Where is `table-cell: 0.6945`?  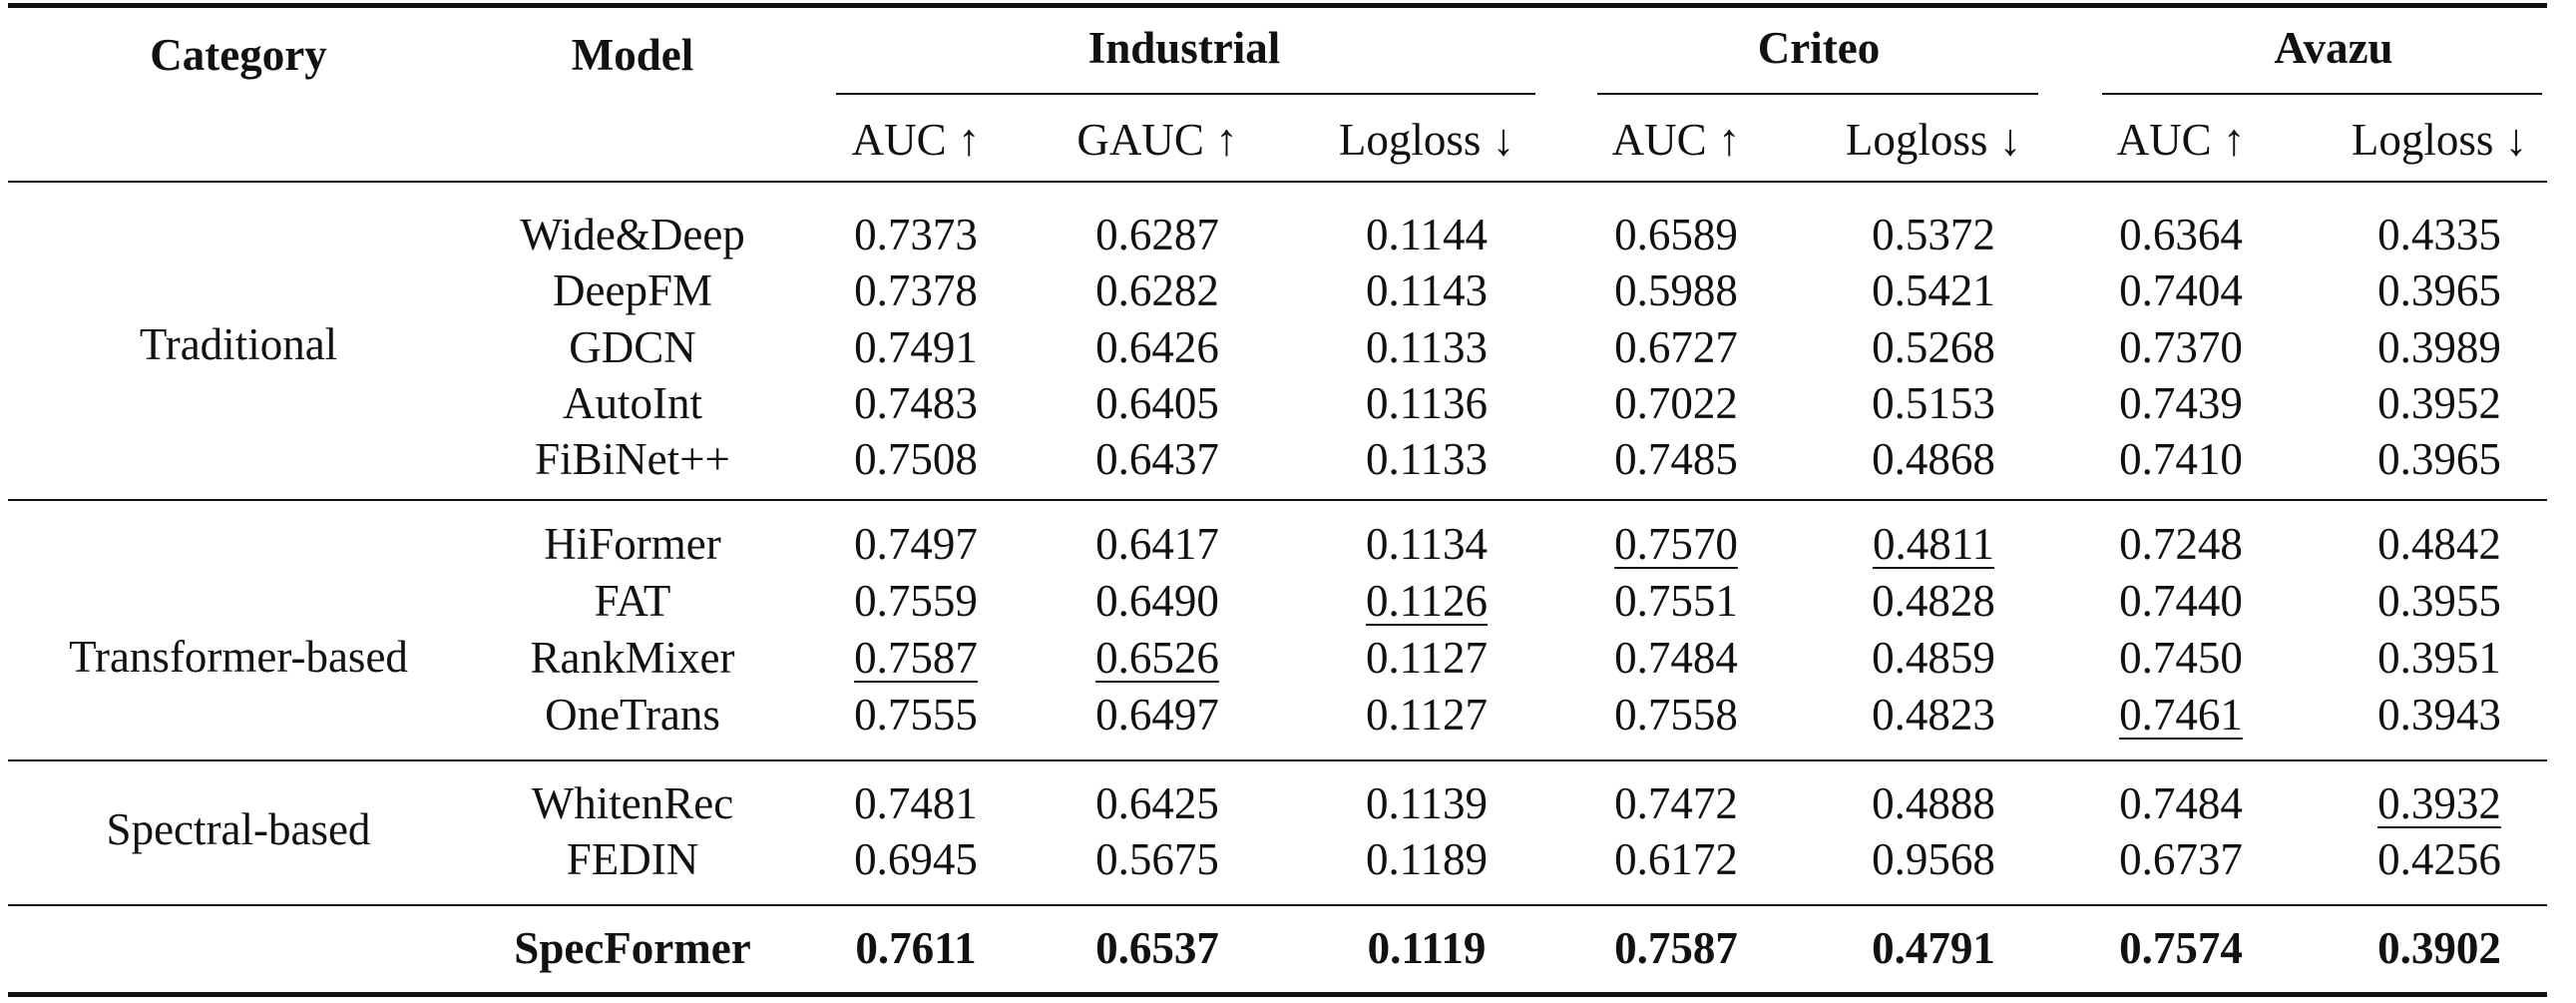 table-cell: 0.6945 is located at coordinates (916, 859).